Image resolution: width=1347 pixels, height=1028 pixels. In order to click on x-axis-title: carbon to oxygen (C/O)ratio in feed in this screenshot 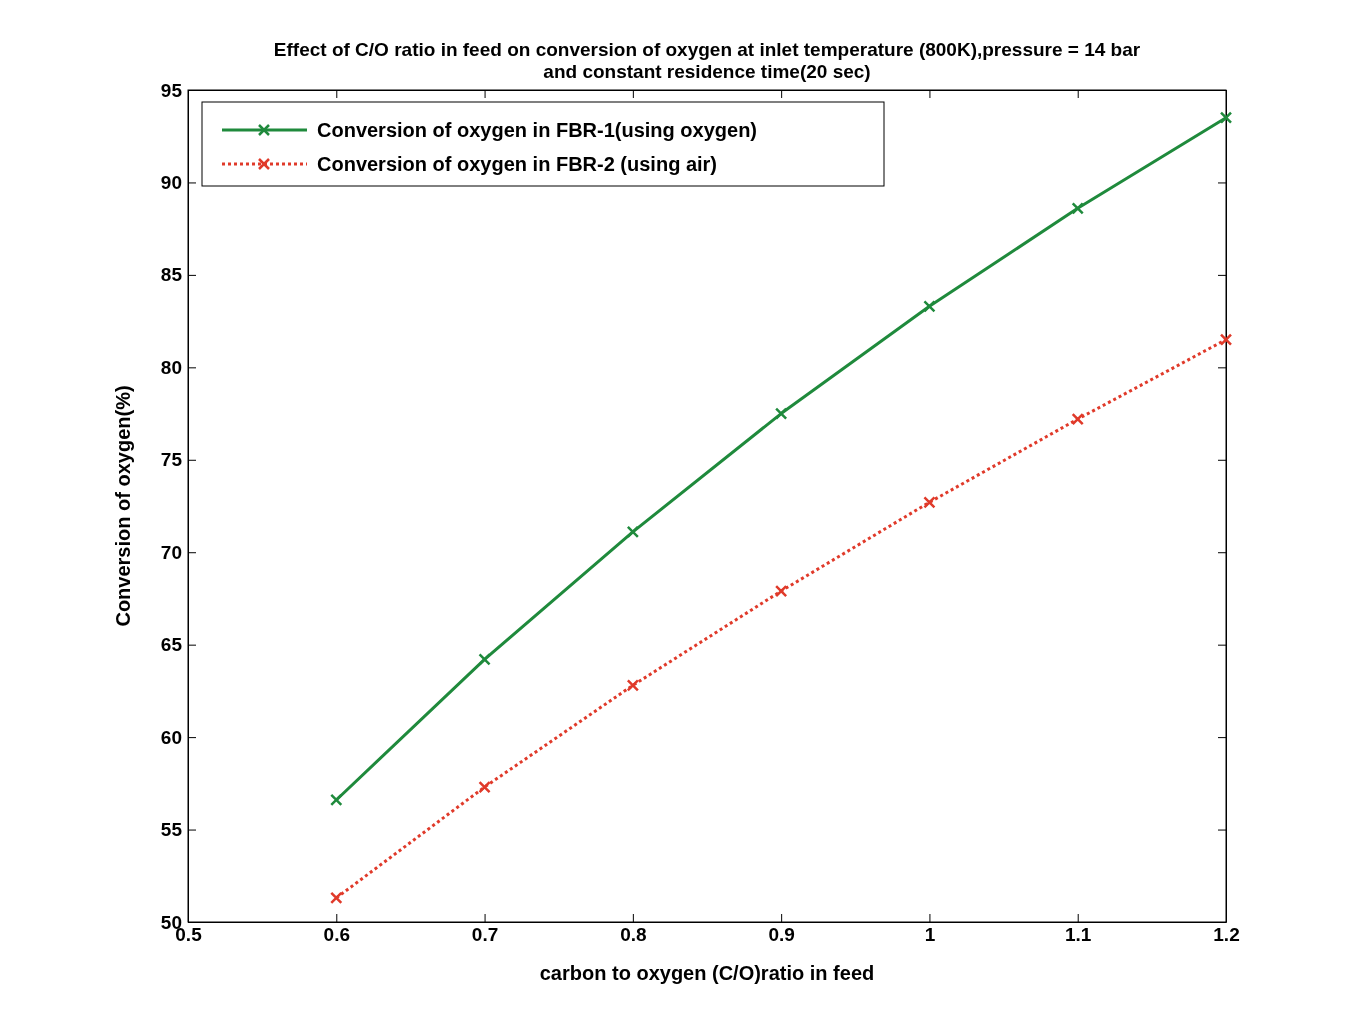, I will do `click(707, 973)`.